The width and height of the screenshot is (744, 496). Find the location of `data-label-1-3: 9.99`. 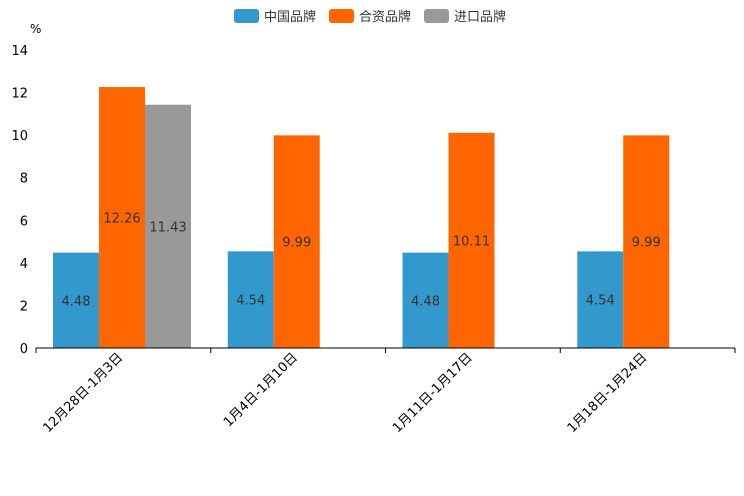

data-label-1-3: 9.99 is located at coordinates (646, 243).